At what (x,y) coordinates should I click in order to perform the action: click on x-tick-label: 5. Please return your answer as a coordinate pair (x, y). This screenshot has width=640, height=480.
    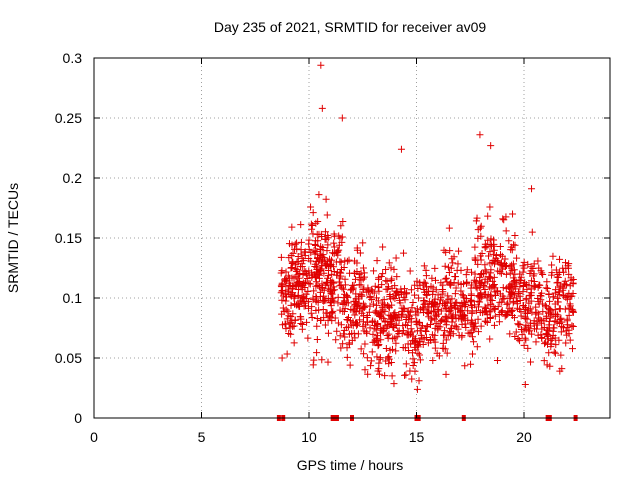
    Looking at the image, I should click on (202, 437).